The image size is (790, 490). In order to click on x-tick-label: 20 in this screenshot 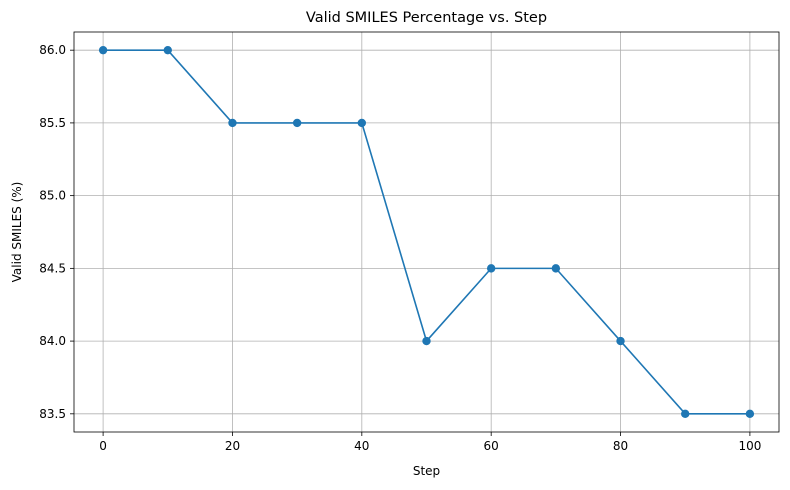, I will do `click(232, 446)`.